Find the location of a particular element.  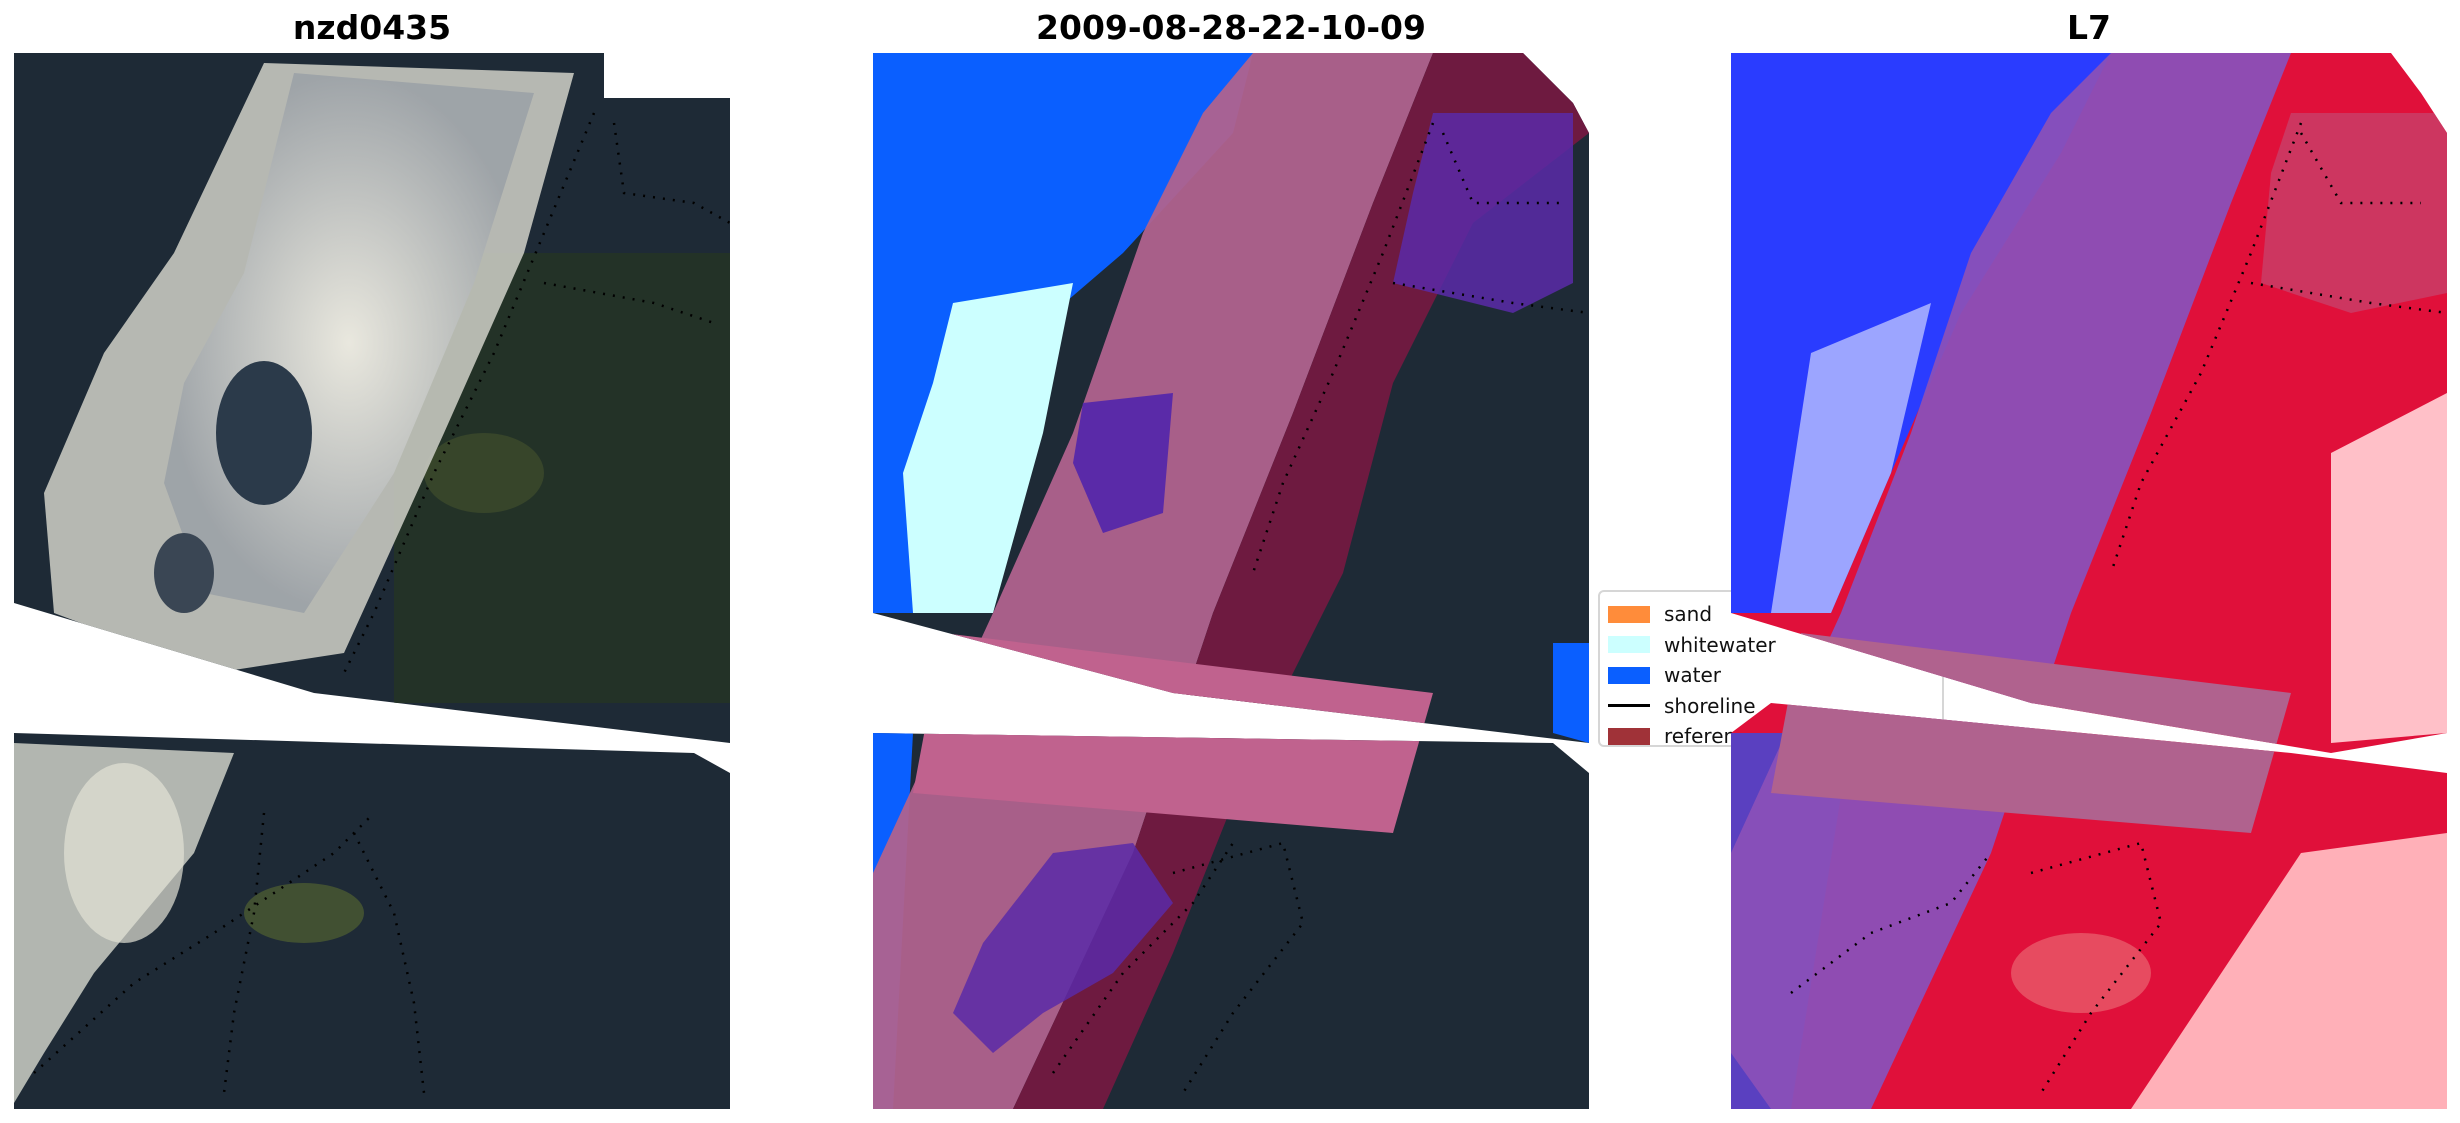

title-panel-3: L7 is located at coordinates (2089, 27).